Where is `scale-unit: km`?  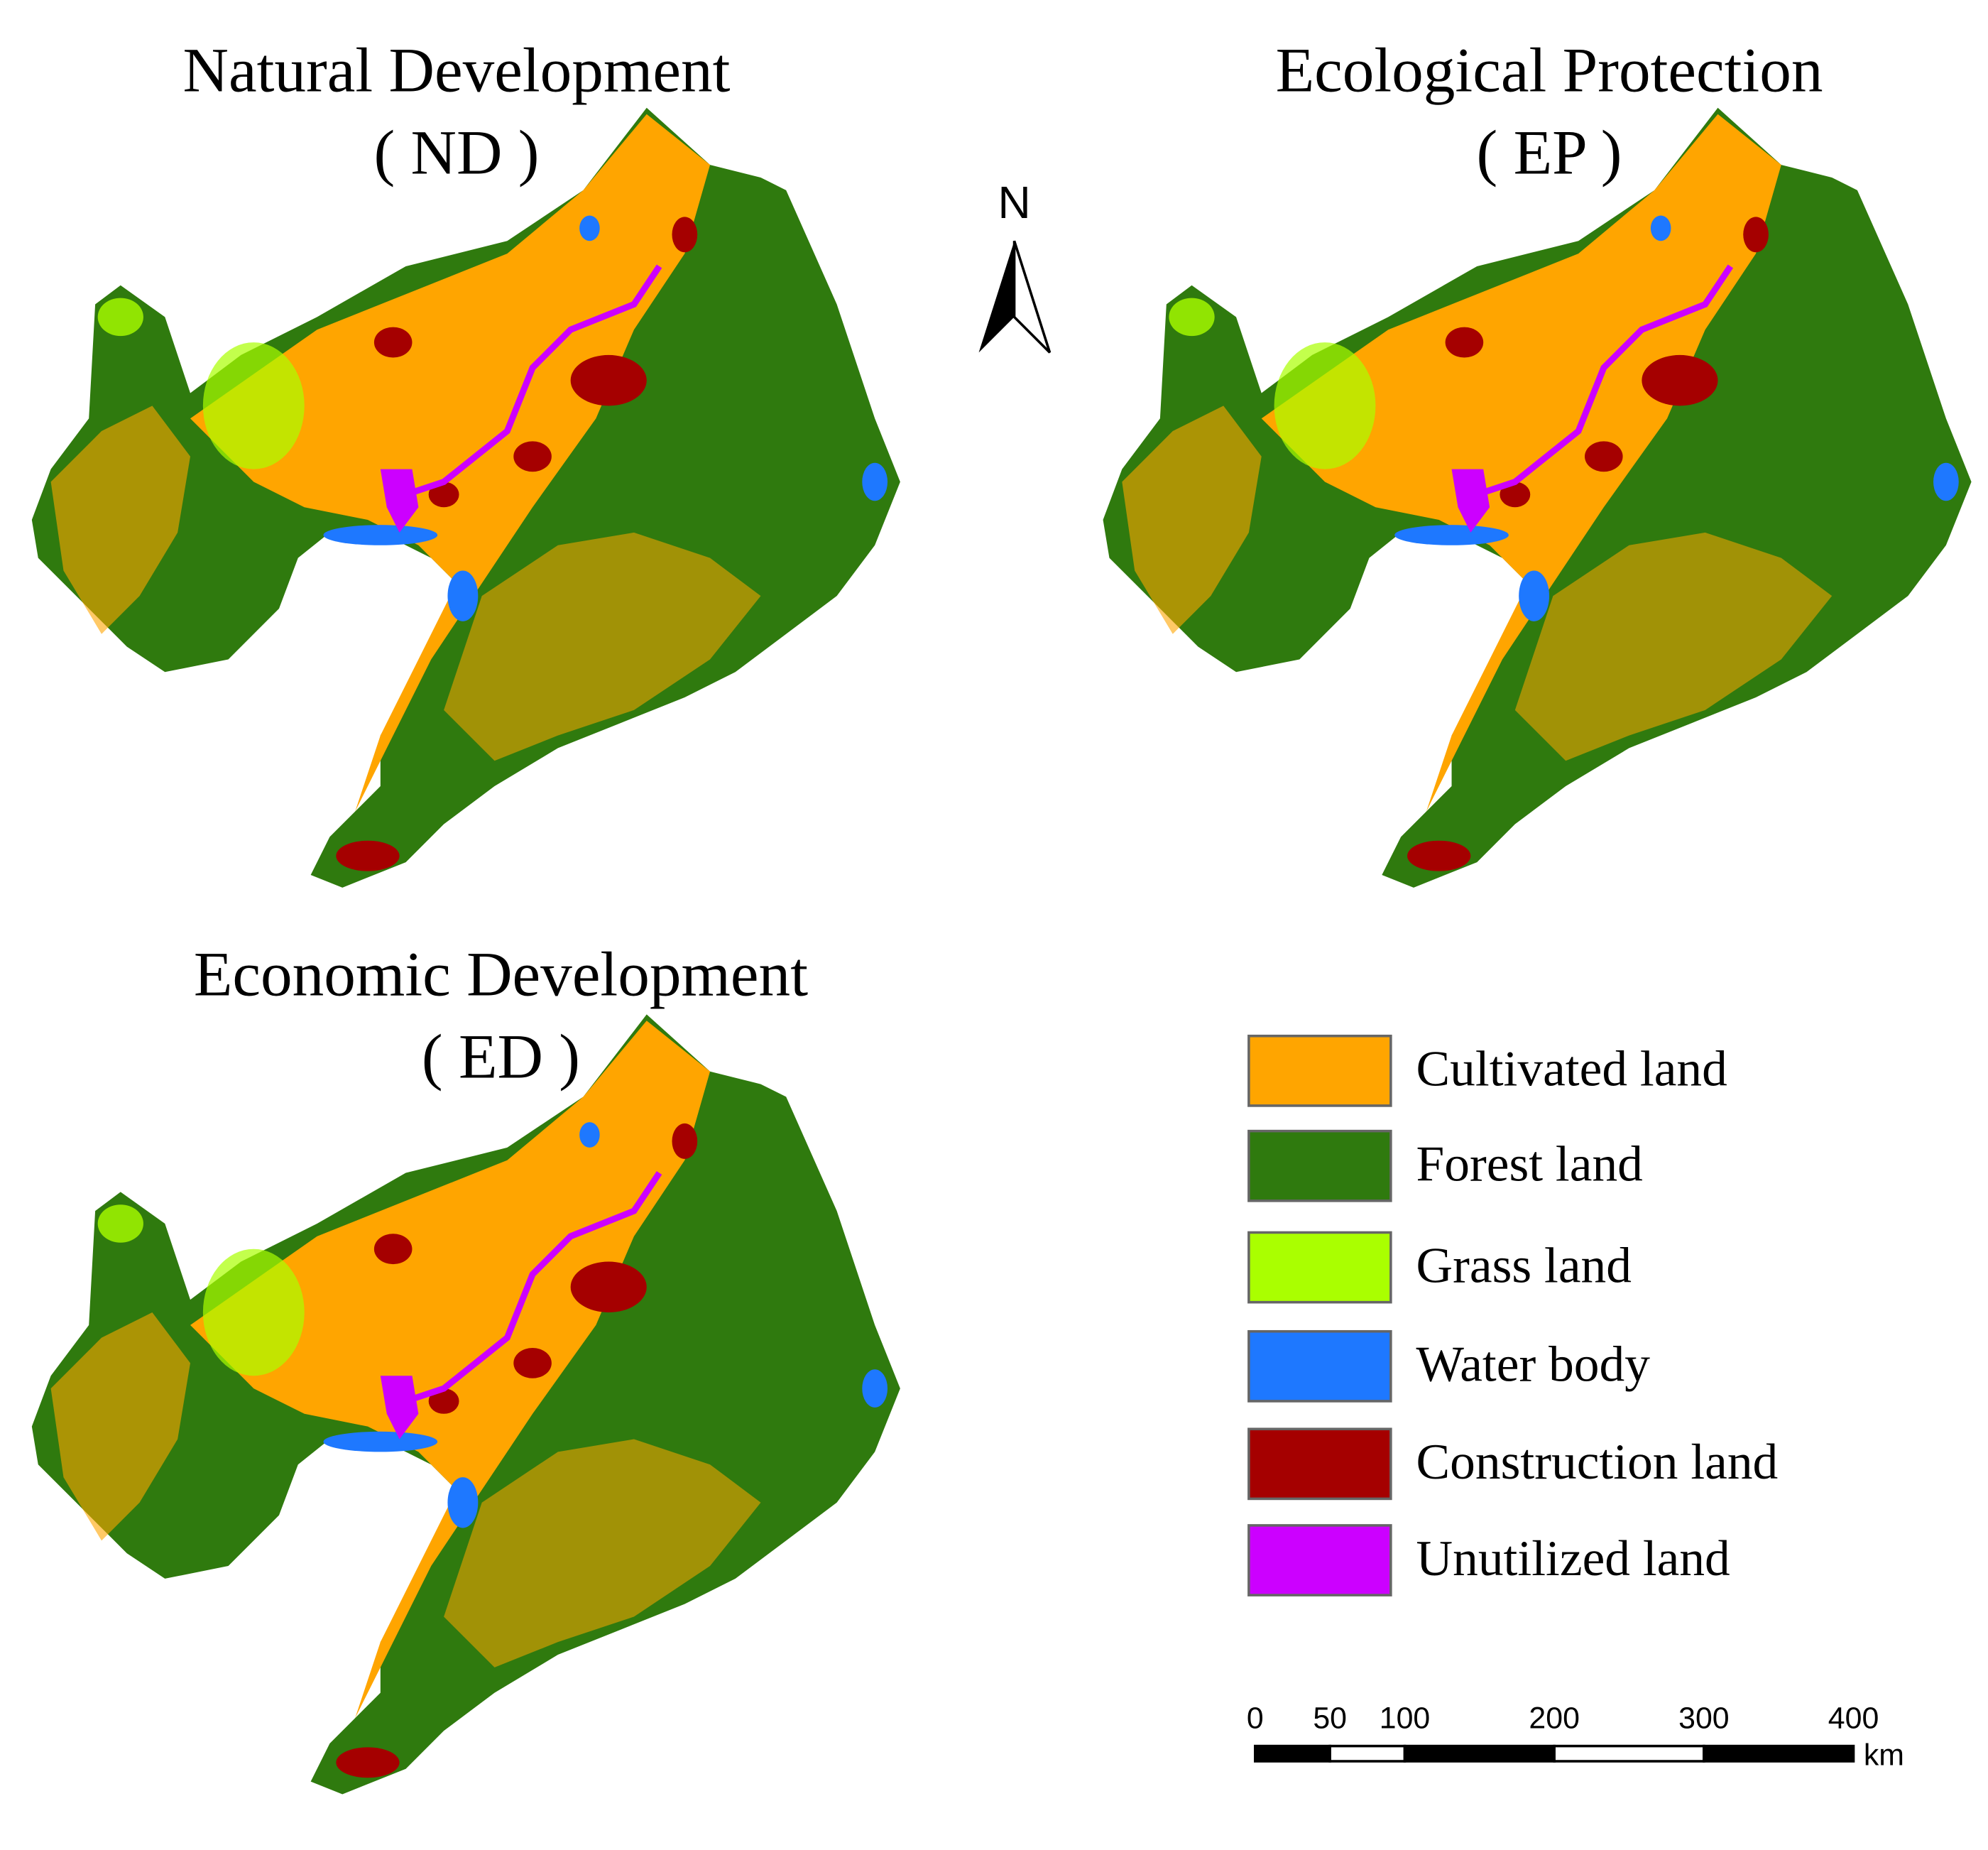
scale-unit: km is located at coordinates (1884, 1755).